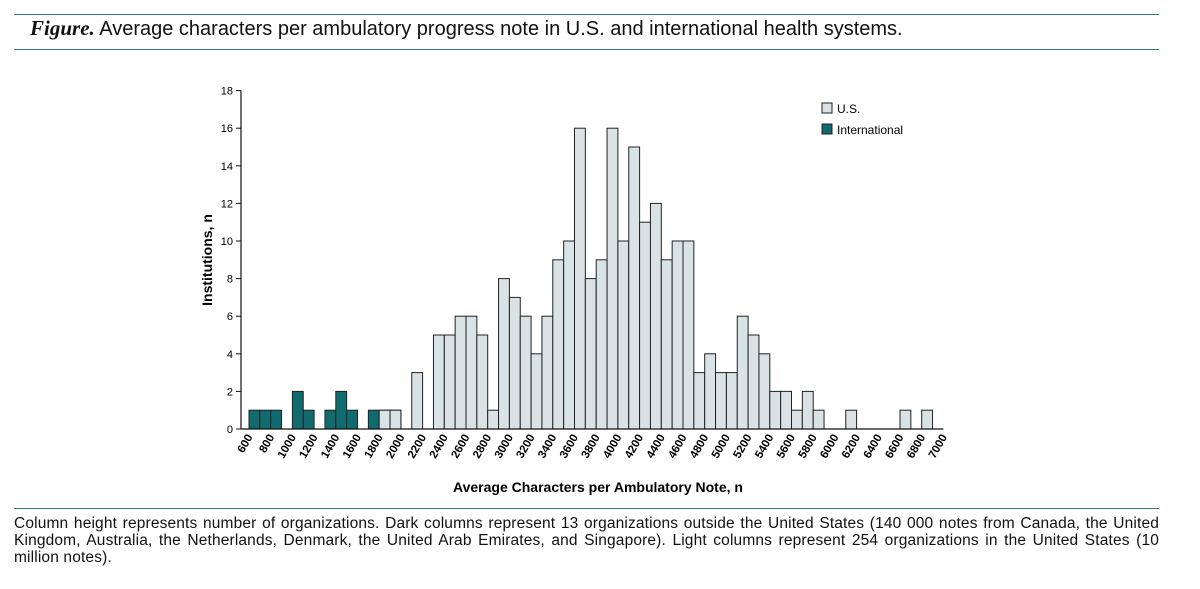 The width and height of the screenshot is (1200, 589). What do you see at coordinates (230, 280) in the screenshot?
I see `y-tick-label: 8` at bounding box center [230, 280].